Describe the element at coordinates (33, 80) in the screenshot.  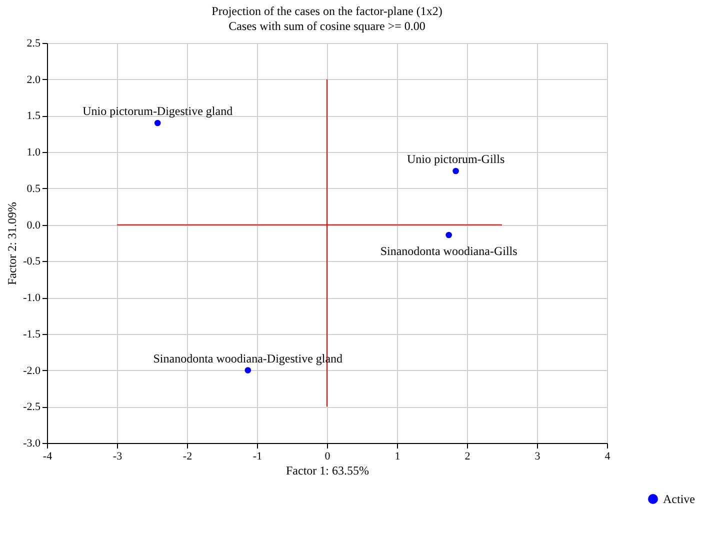
I see `y-tick-label: 2.0` at that location.